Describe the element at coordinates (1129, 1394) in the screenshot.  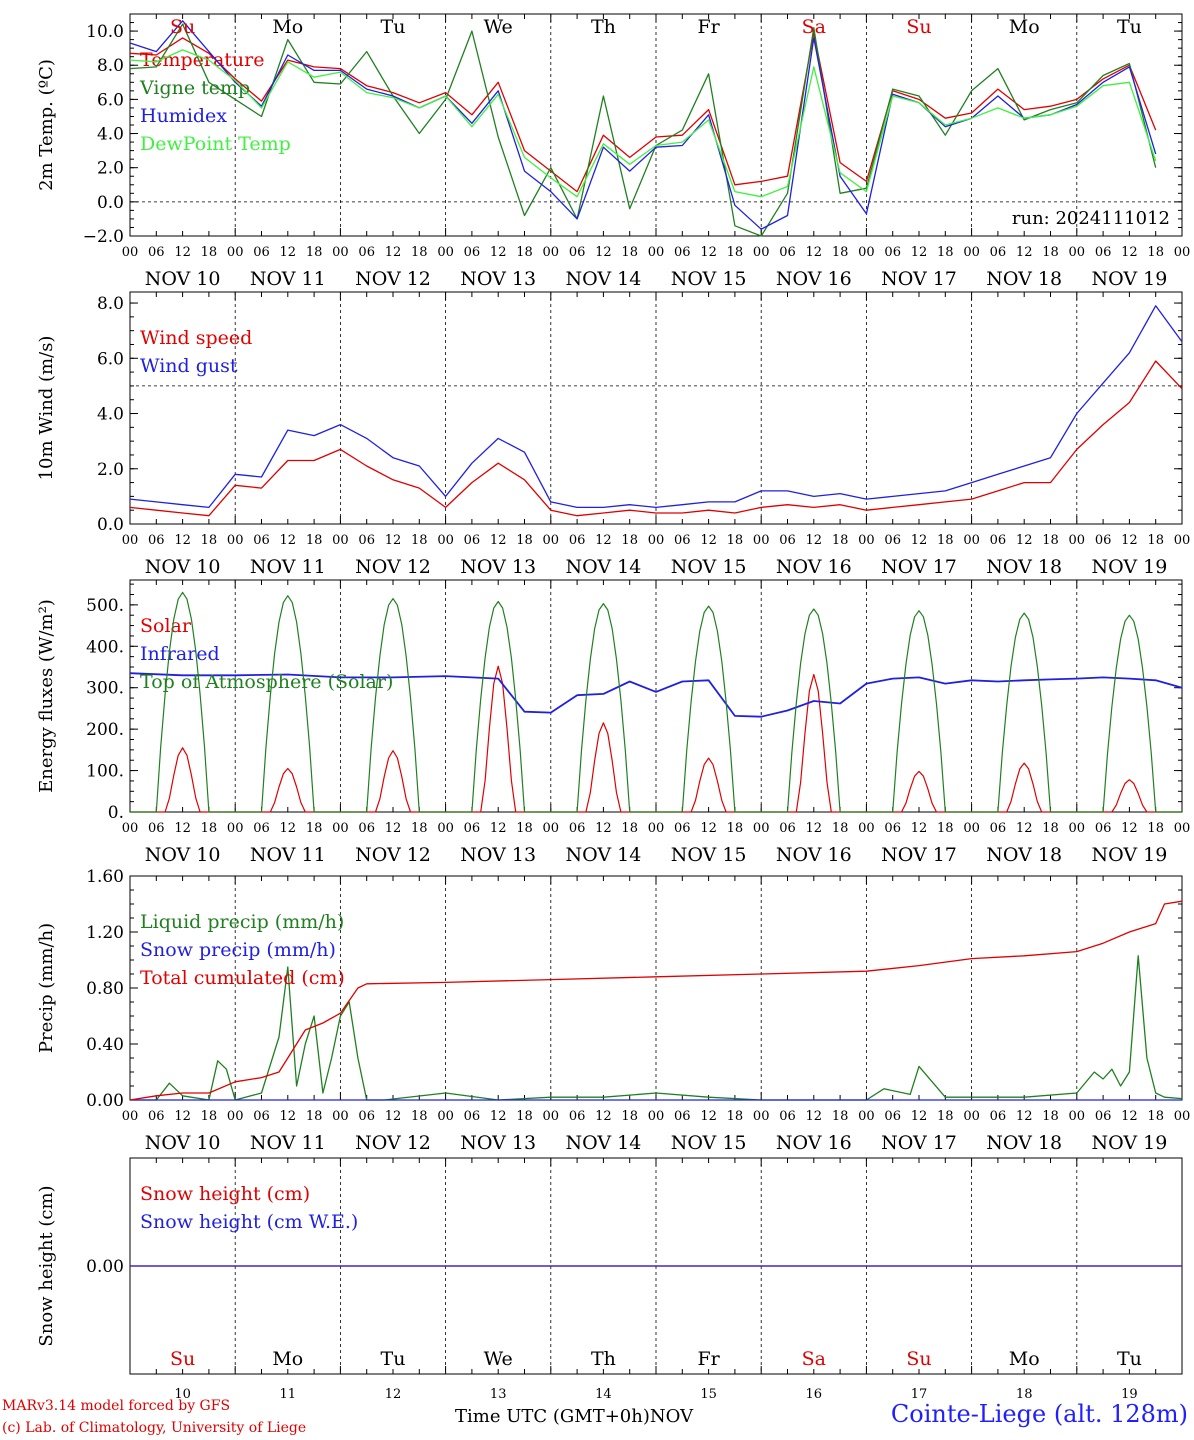
I see `day-number: 19` at that location.